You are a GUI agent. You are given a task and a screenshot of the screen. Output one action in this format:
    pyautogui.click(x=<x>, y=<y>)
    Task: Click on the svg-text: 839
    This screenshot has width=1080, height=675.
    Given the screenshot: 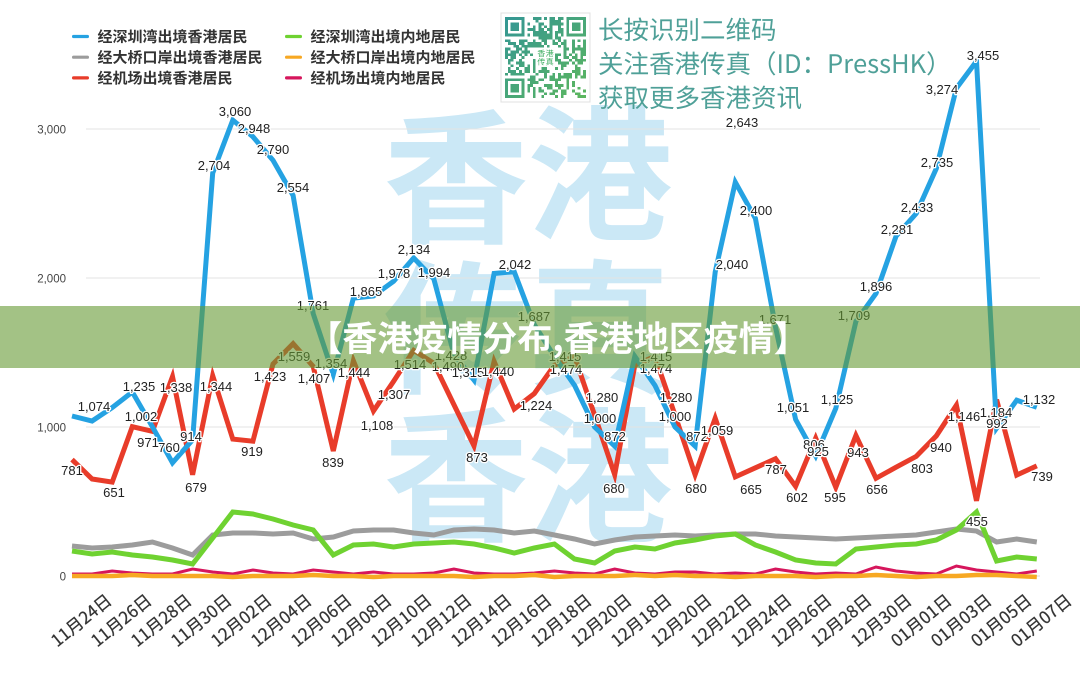 What is the action you would take?
    pyautogui.click(x=333, y=462)
    